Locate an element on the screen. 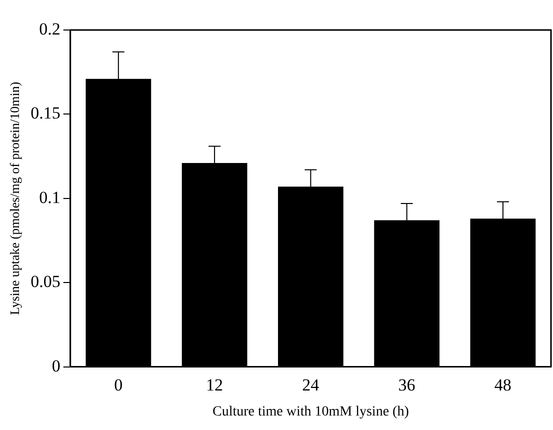 The width and height of the screenshot is (553, 430). y-tick-label: 0.05 is located at coordinates (45, 282).